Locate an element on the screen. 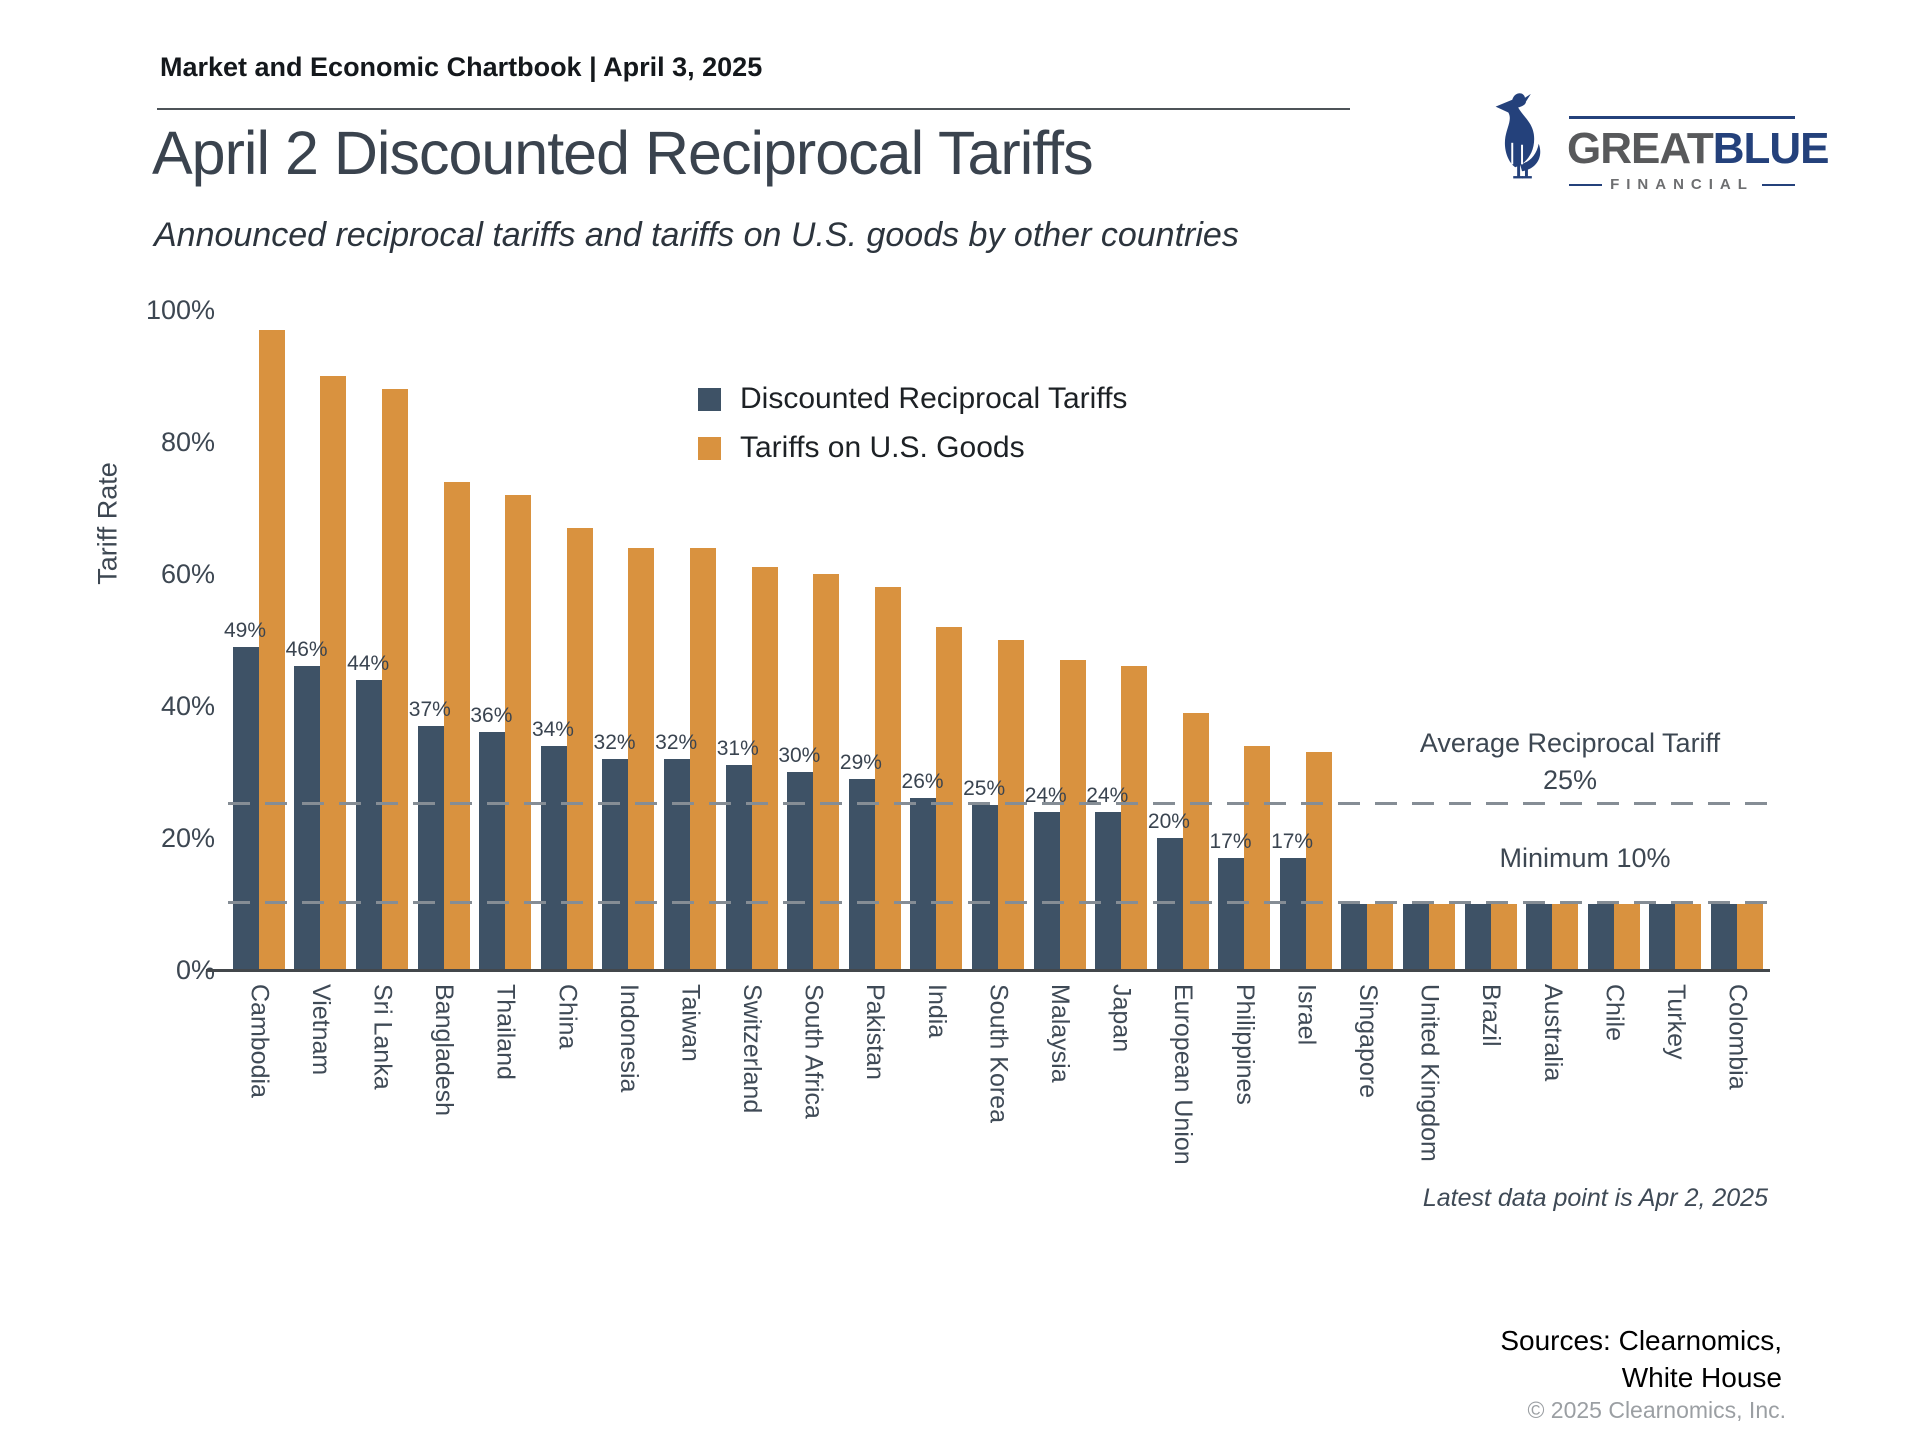 The image size is (1920, 1440). average-tariff-annotation: Average Reciprocal Tariff 25% is located at coordinates (1570, 762).